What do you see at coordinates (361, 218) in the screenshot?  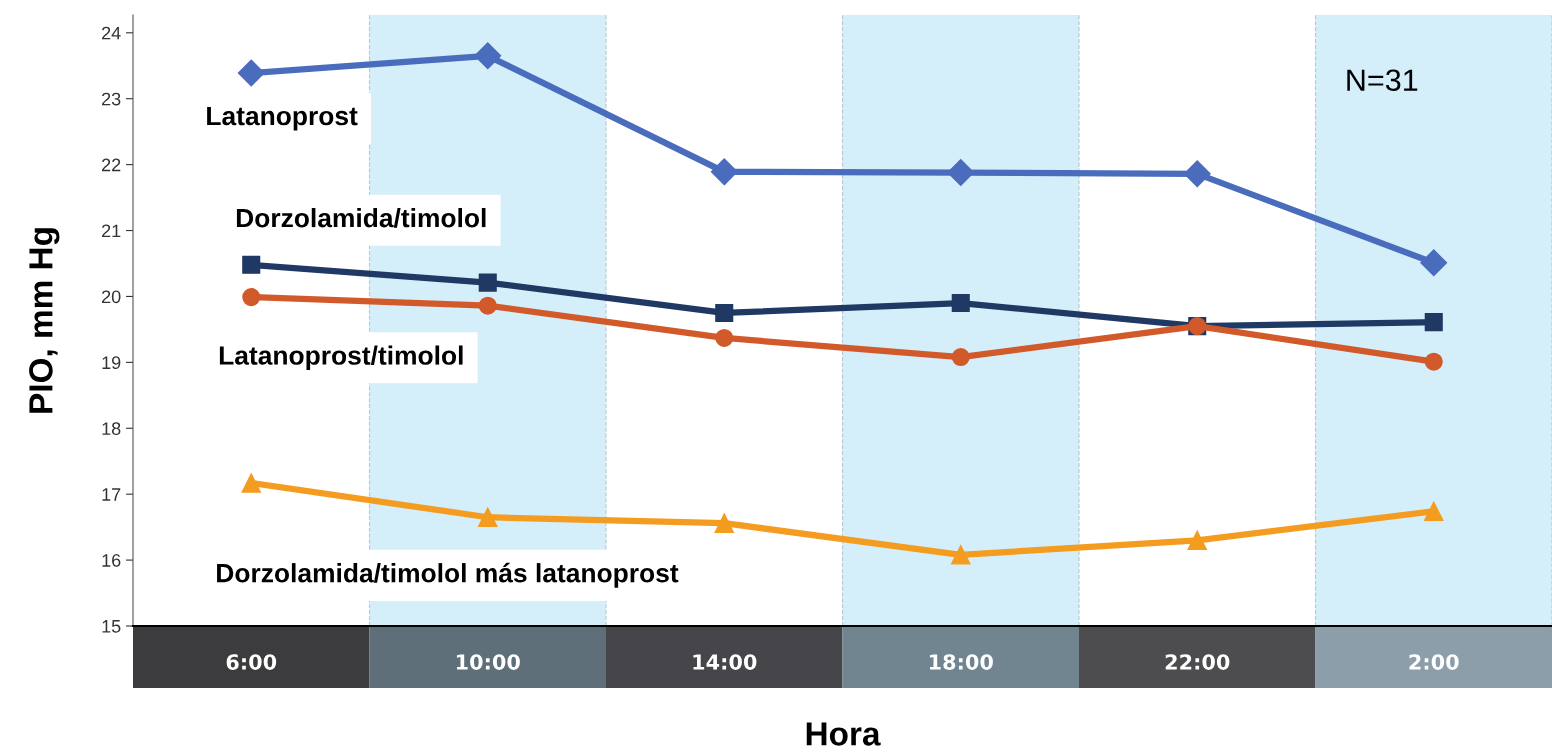 I see `series-label: Dorzolamida/timolol` at bounding box center [361, 218].